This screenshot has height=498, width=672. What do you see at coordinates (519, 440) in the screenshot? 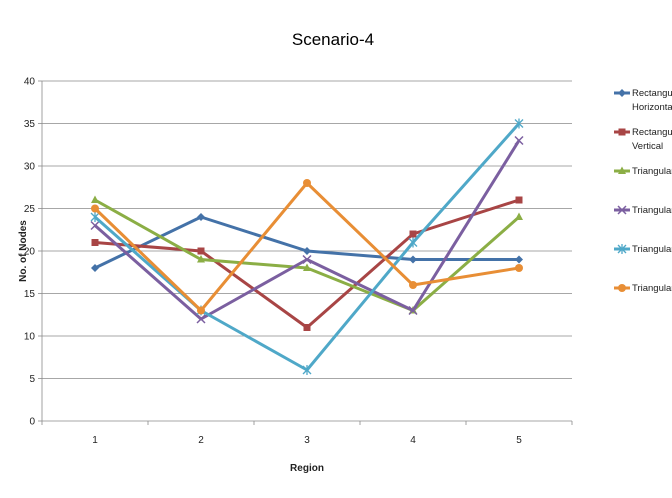
I see `x-tick-label: 5` at bounding box center [519, 440].